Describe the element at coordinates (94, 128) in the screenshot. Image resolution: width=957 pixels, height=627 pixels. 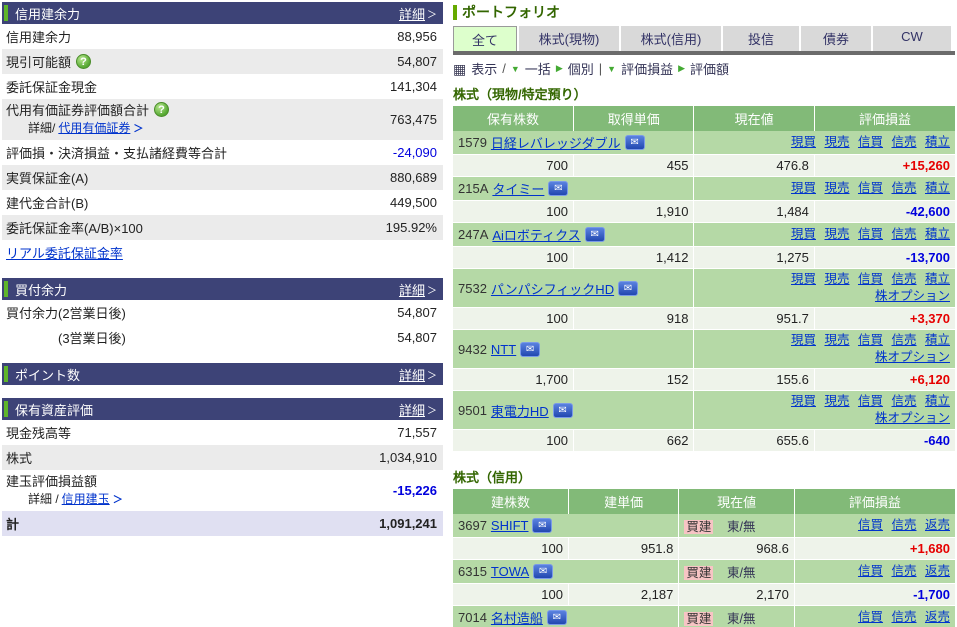
I see `collateral-securities-link: 代用有価証券` at that location.